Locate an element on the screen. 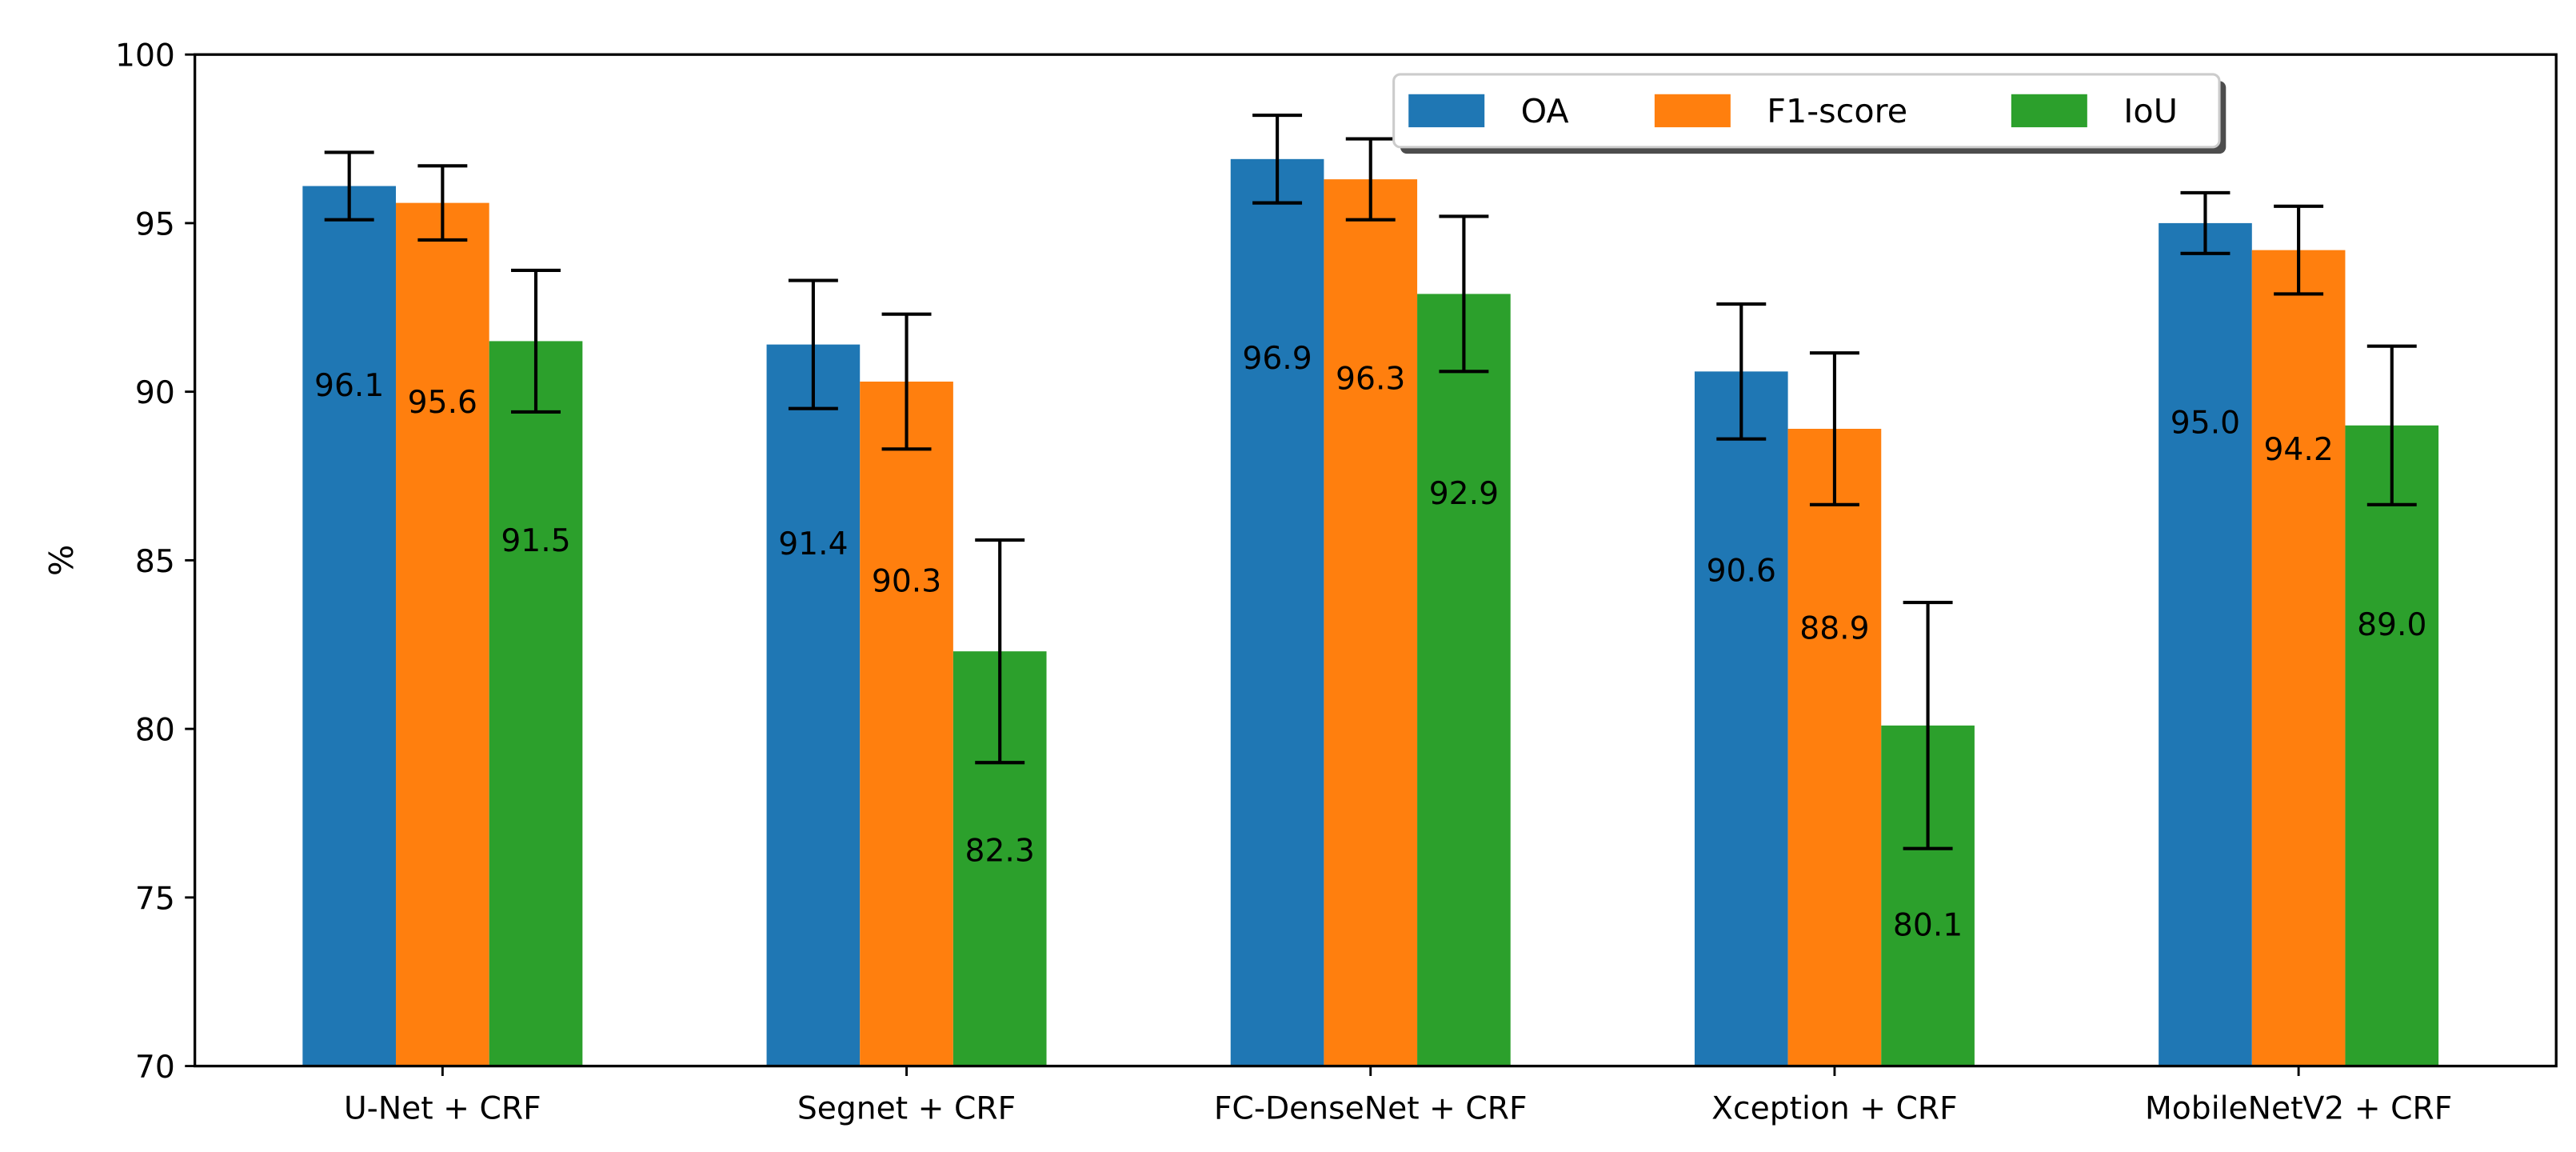  legend: OA F1-score IoU is located at coordinates (1809, 113).